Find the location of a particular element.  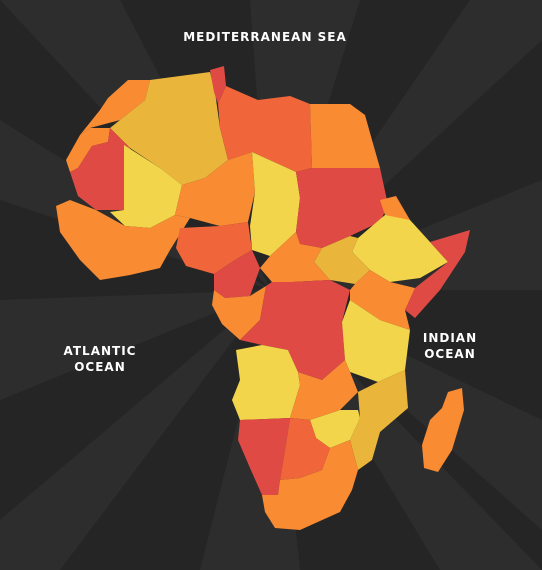

region-nigeria is located at coordinates (214, 248).